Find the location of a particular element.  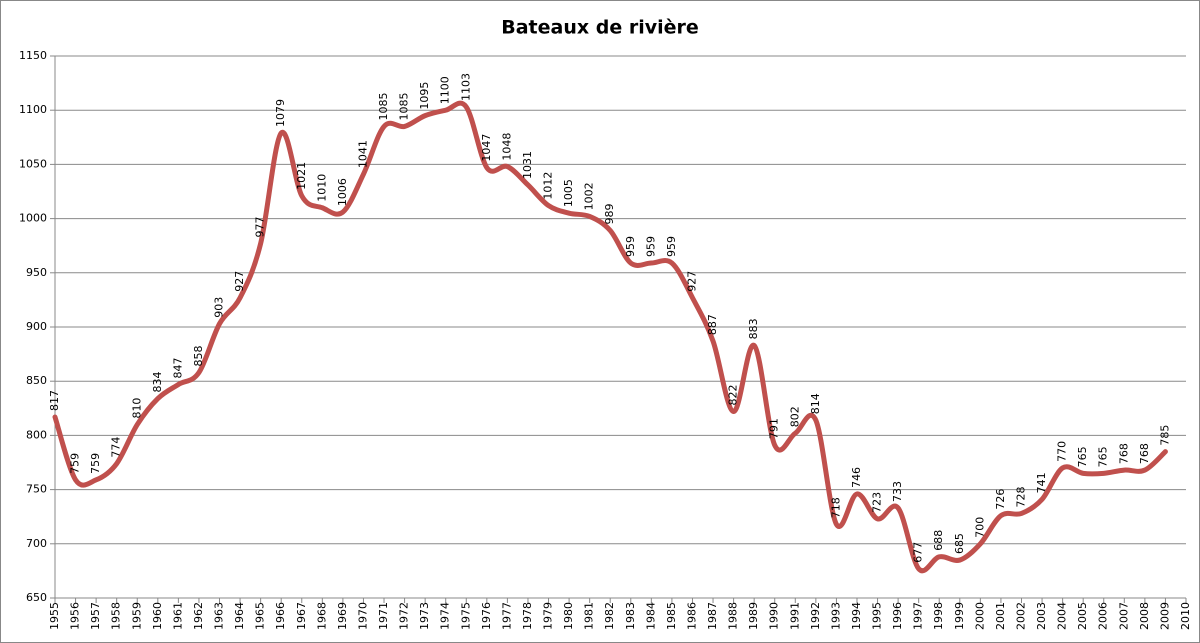

x-tick-label: 1966 is located at coordinates (280, 616).